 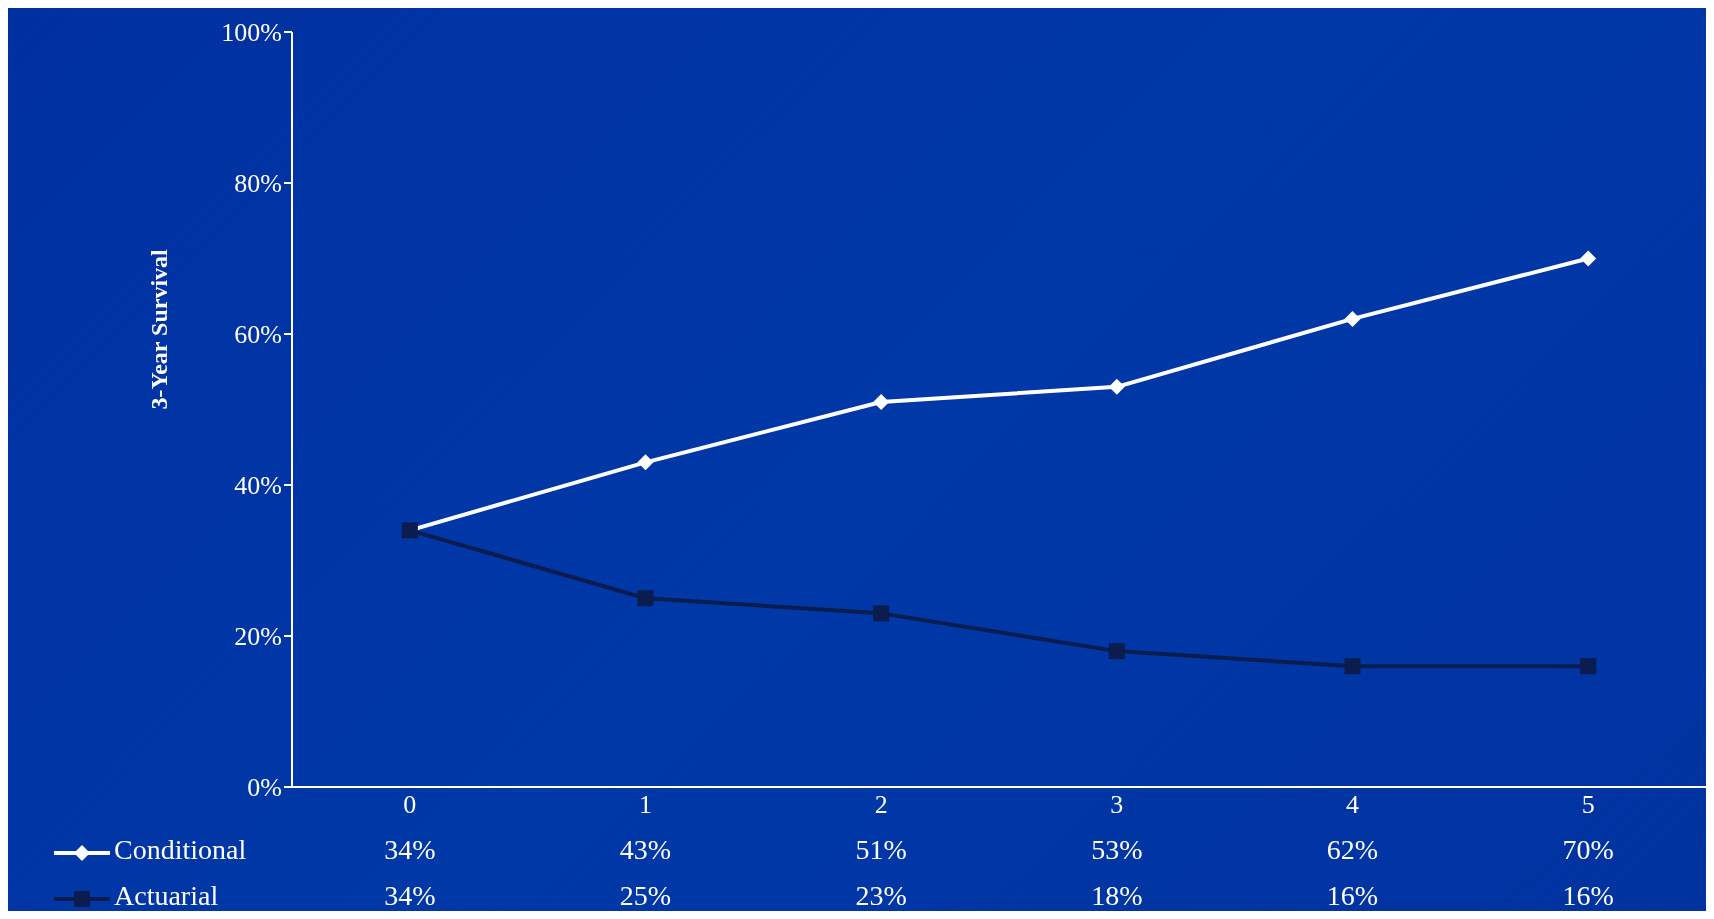 What do you see at coordinates (258, 335) in the screenshot?
I see `y-tick-label: 60%` at bounding box center [258, 335].